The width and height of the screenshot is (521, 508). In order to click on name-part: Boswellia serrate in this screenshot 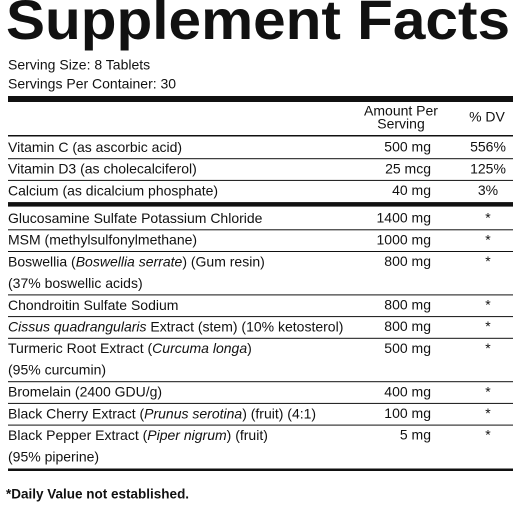, I will do `click(129, 261)`.